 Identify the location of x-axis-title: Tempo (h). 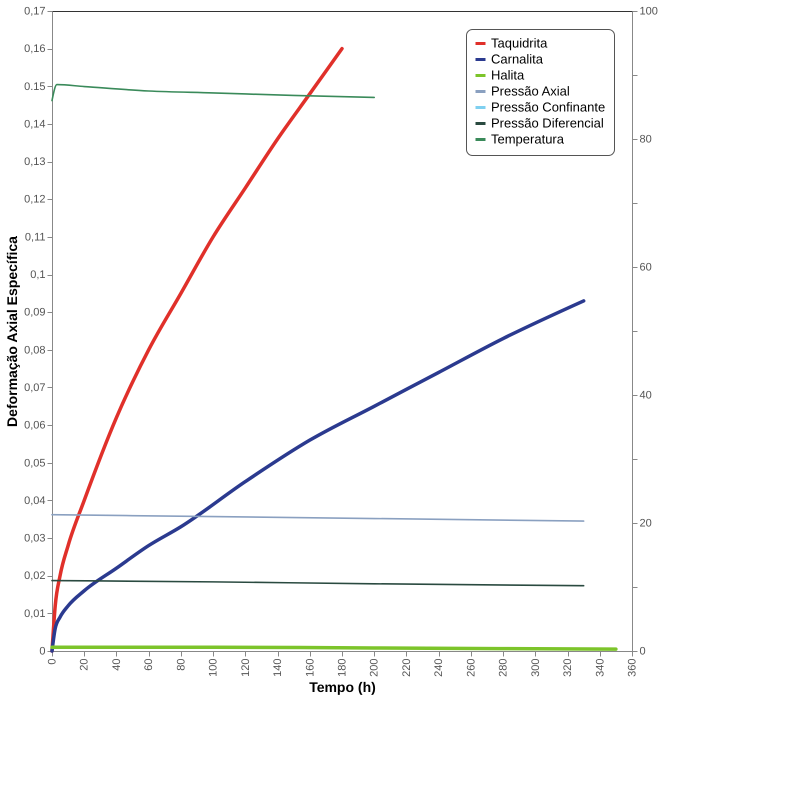
(342, 686).